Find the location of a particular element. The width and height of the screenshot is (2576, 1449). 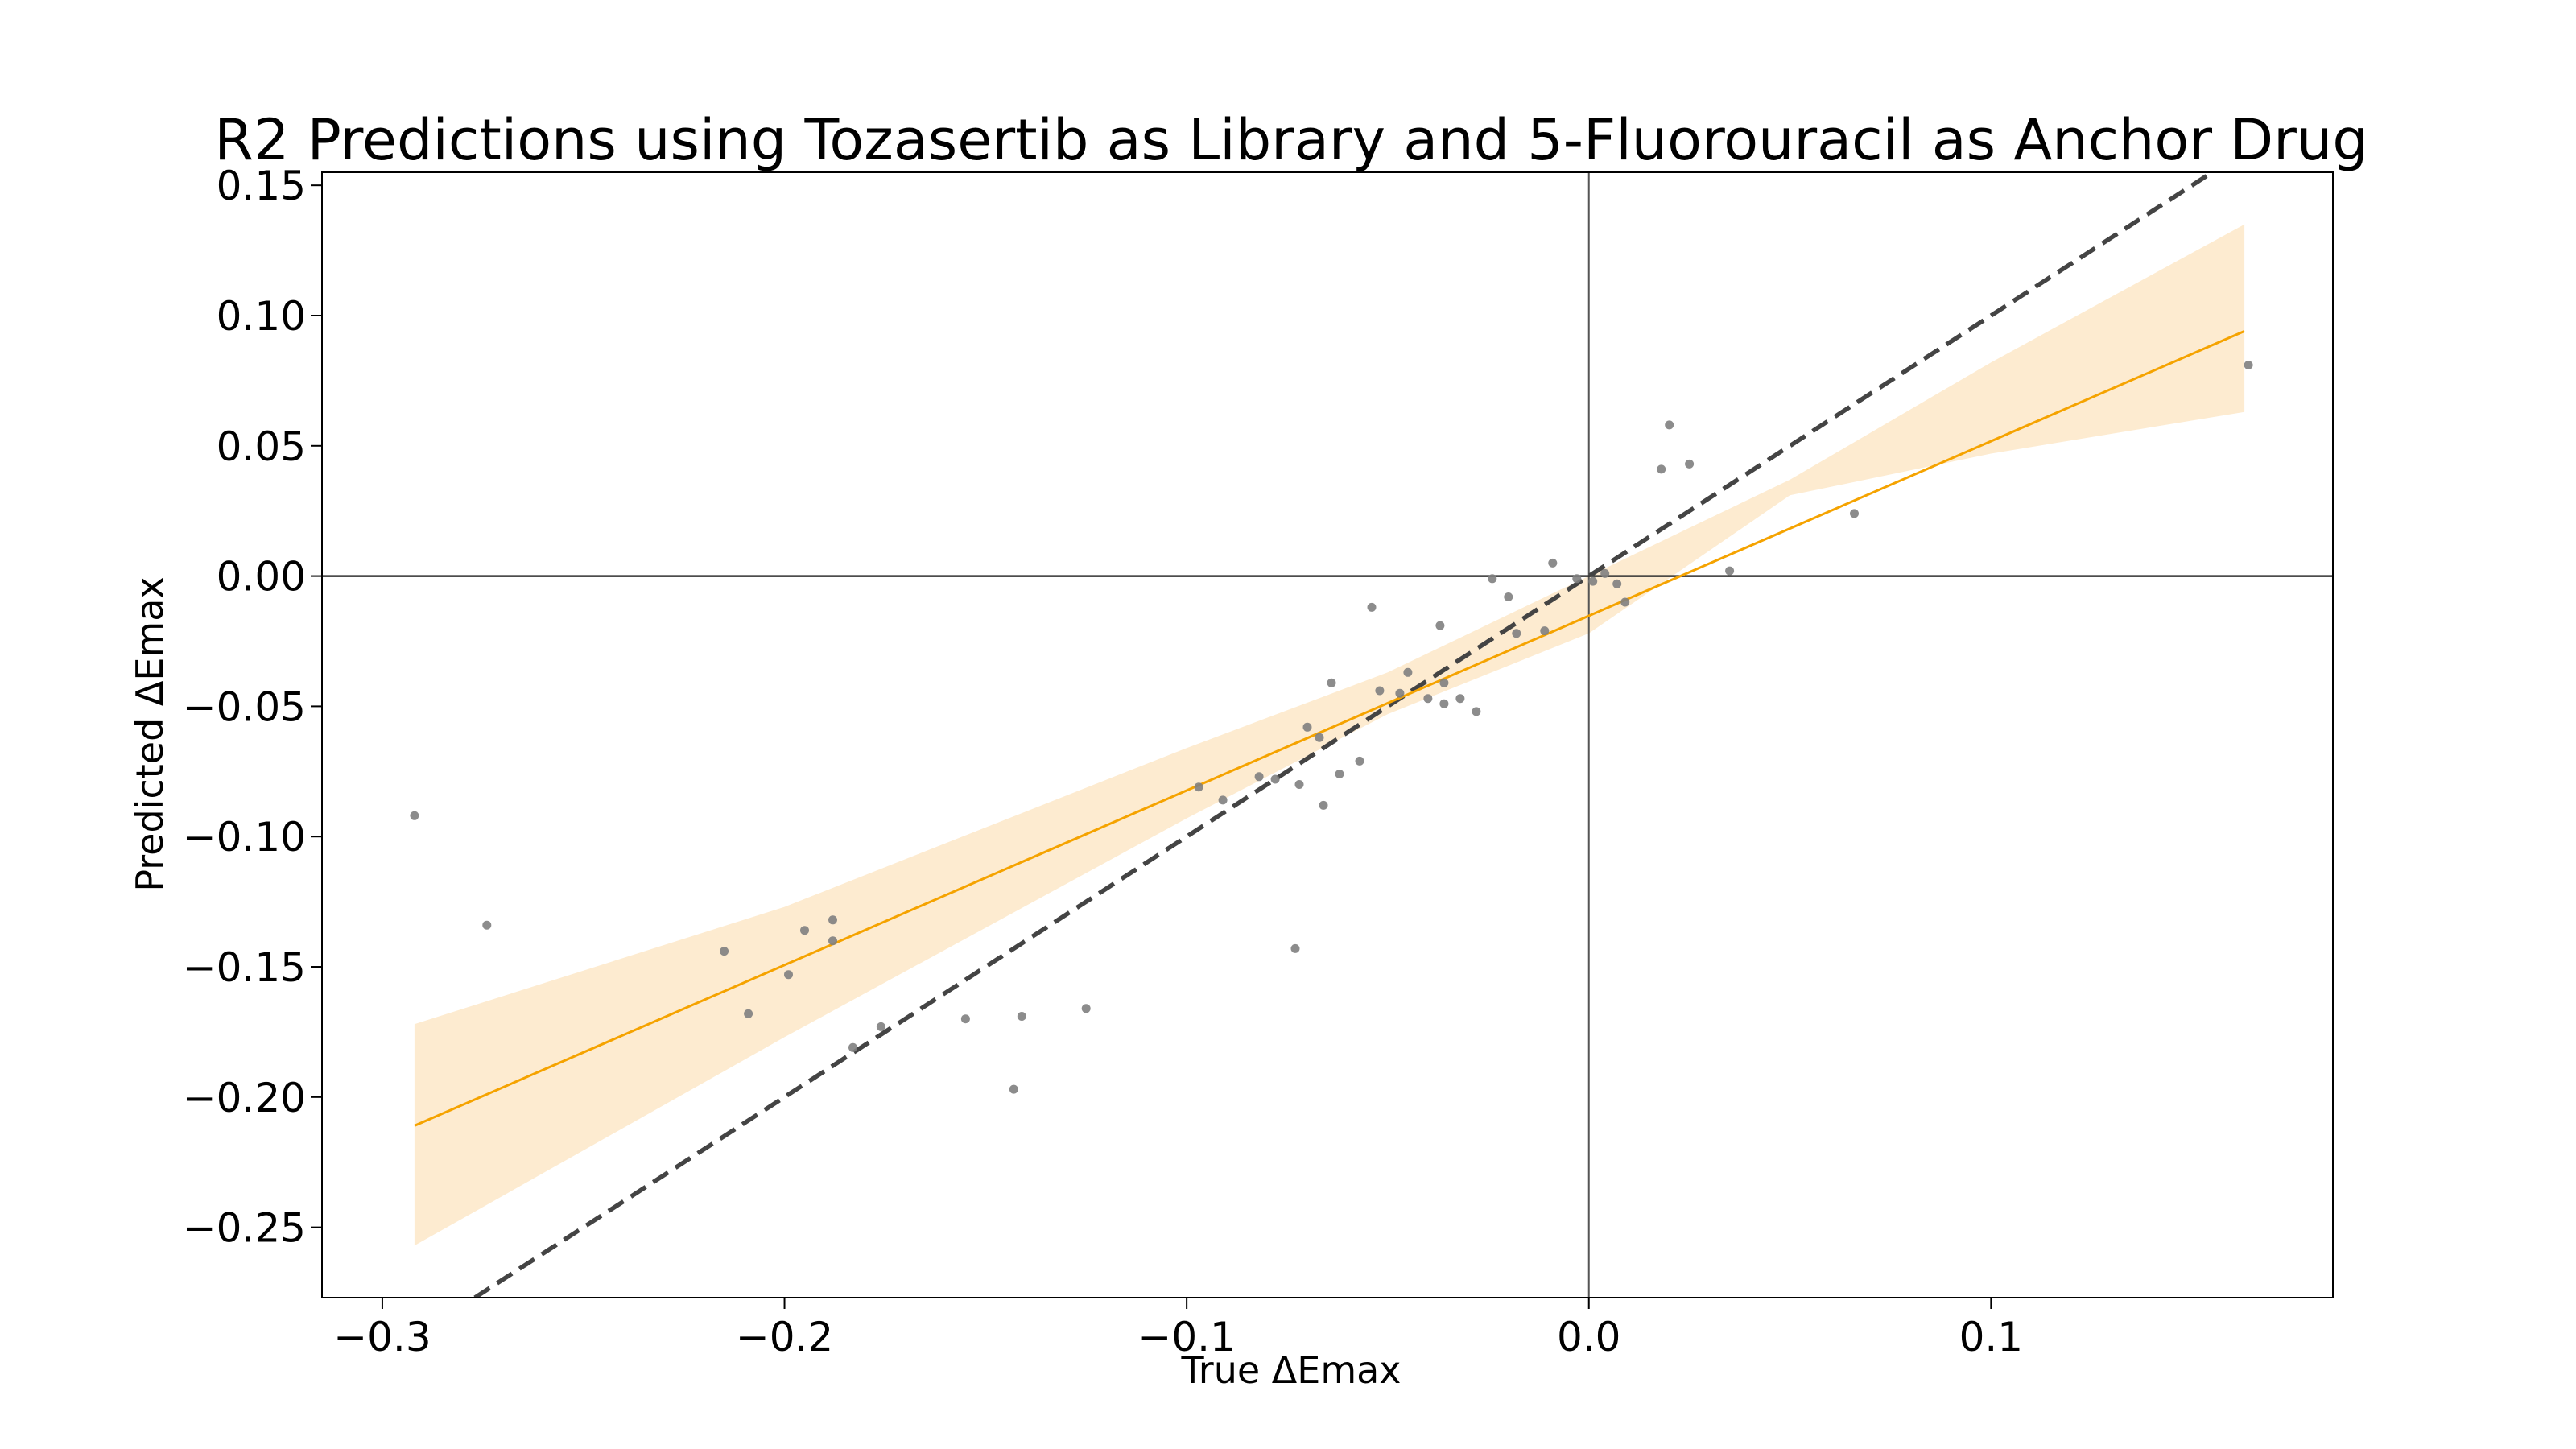

y-tick-label: 0.10 is located at coordinates (261, 316).